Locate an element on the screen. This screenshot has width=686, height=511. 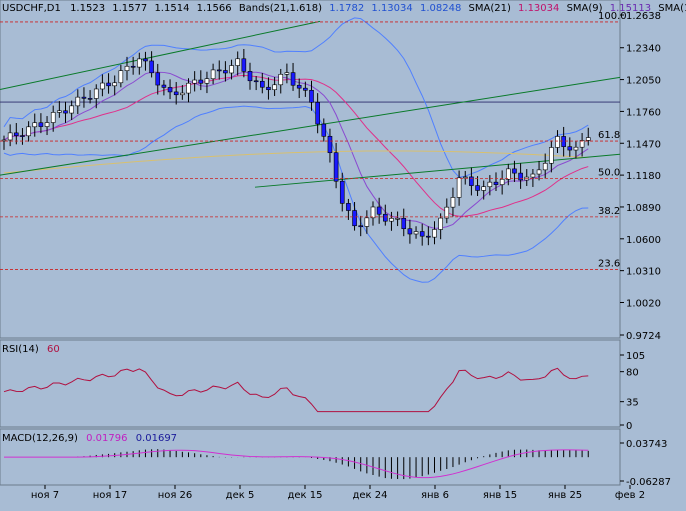
macd-value-main: 0.01796 is located at coordinates (106, 438).